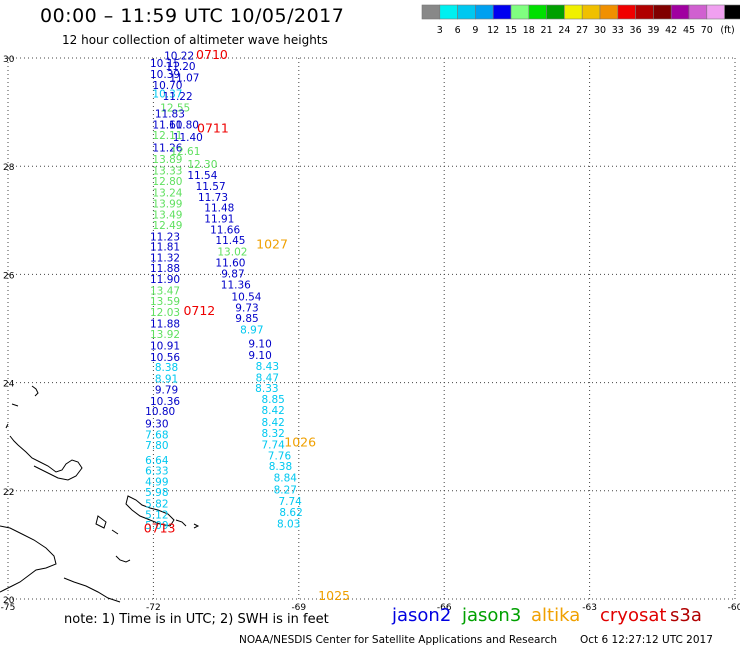 The image size is (740, 650). I want to click on color-swatch, so click(732, 12).